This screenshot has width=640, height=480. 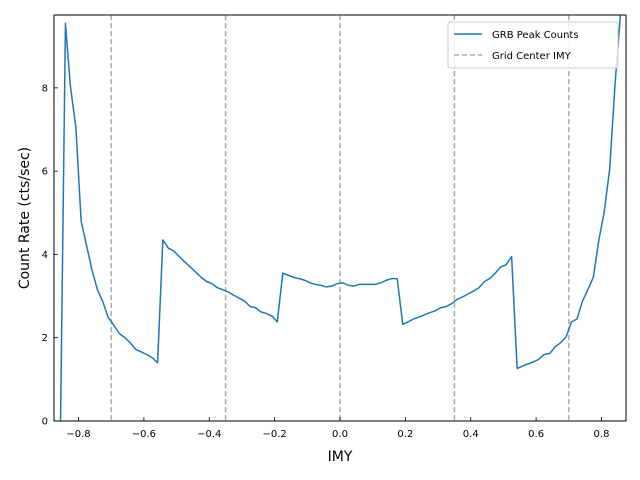 What do you see at coordinates (405, 434) in the screenshot?
I see `x-tick-label: 0.2` at bounding box center [405, 434].